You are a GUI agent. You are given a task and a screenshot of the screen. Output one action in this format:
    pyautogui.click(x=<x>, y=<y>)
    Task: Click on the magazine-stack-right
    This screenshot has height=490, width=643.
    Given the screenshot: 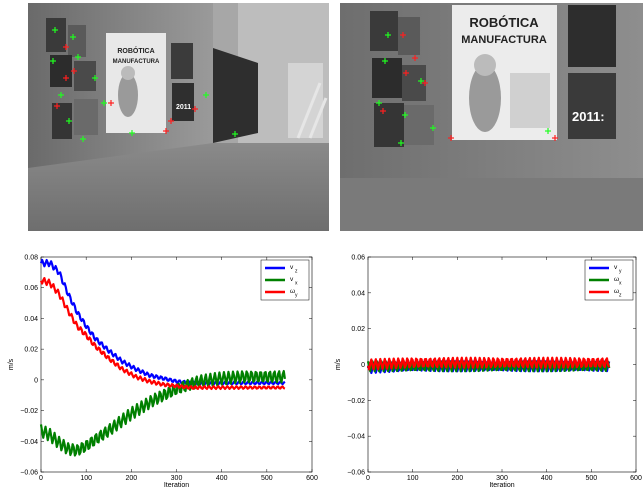 What is the action you would take?
    pyautogui.click(x=402, y=79)
    